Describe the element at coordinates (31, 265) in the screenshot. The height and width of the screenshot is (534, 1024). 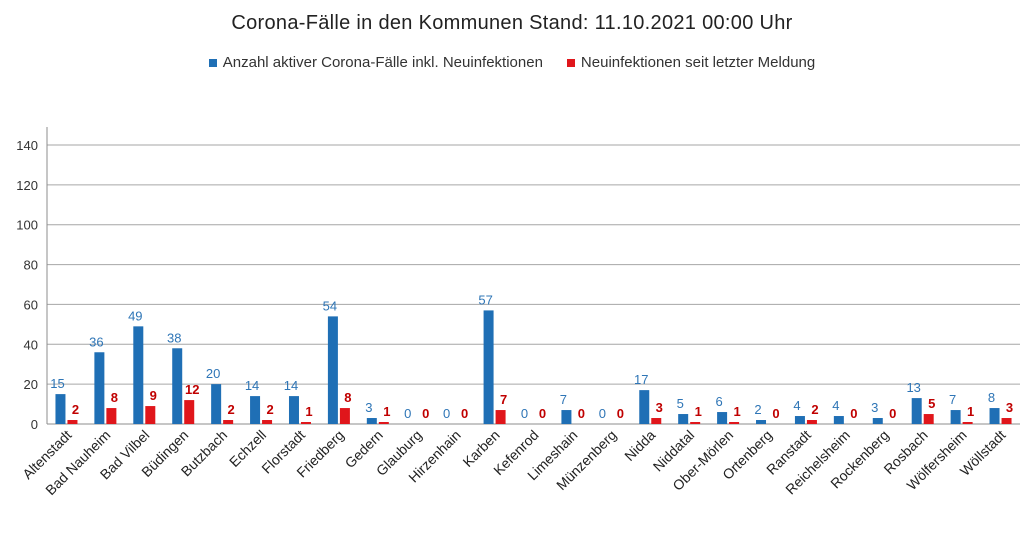
I see `y-tick-label: 80` at that location.